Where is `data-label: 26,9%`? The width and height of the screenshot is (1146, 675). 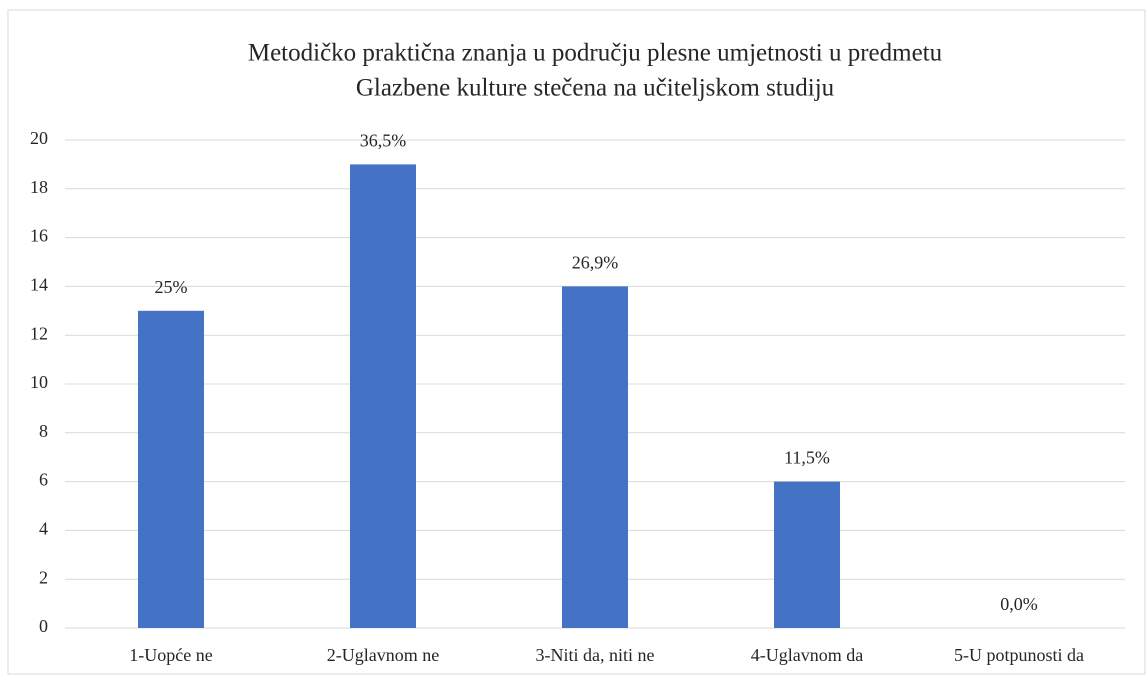 data-label: 26,9% is located at coordinates (595, 263).